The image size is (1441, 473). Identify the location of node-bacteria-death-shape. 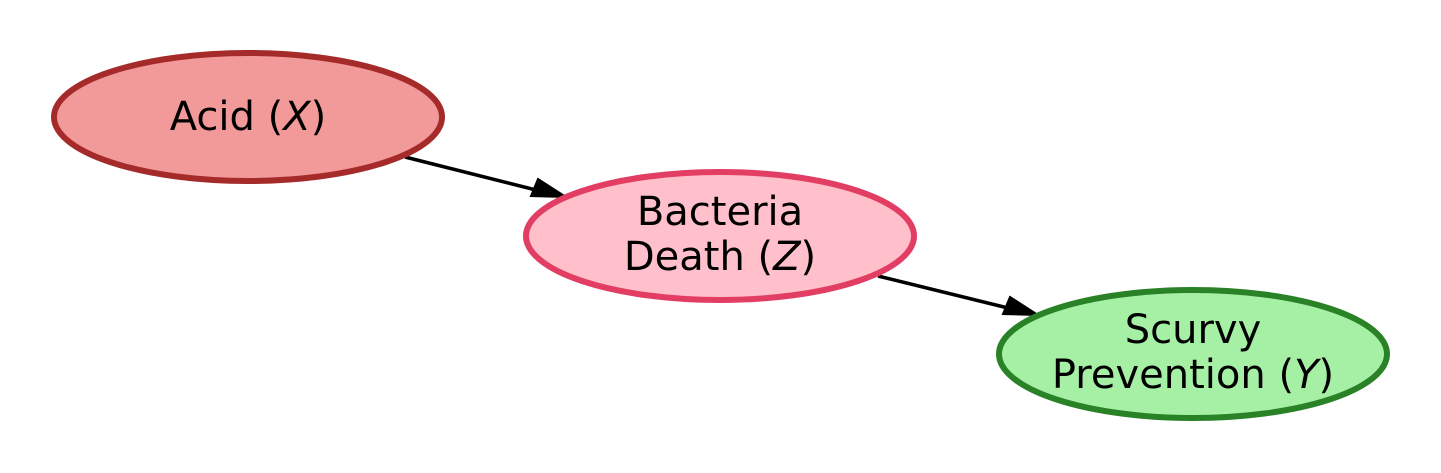
(720, 236).